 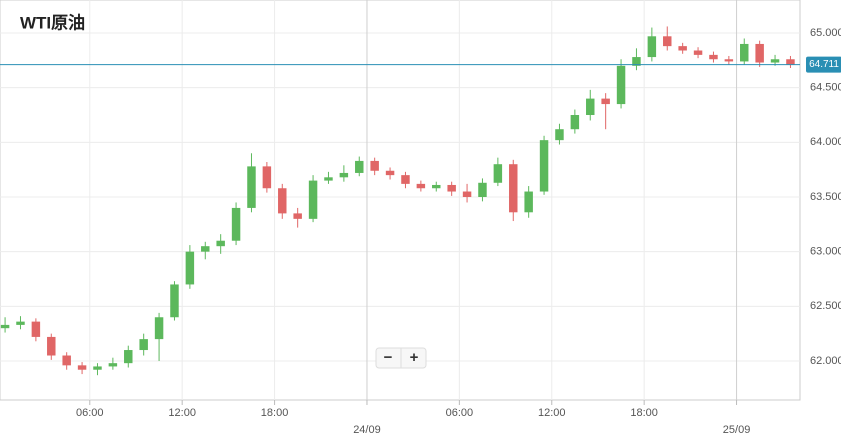 I want to click on zoom-out-button: −, so click(x=388, y=357).